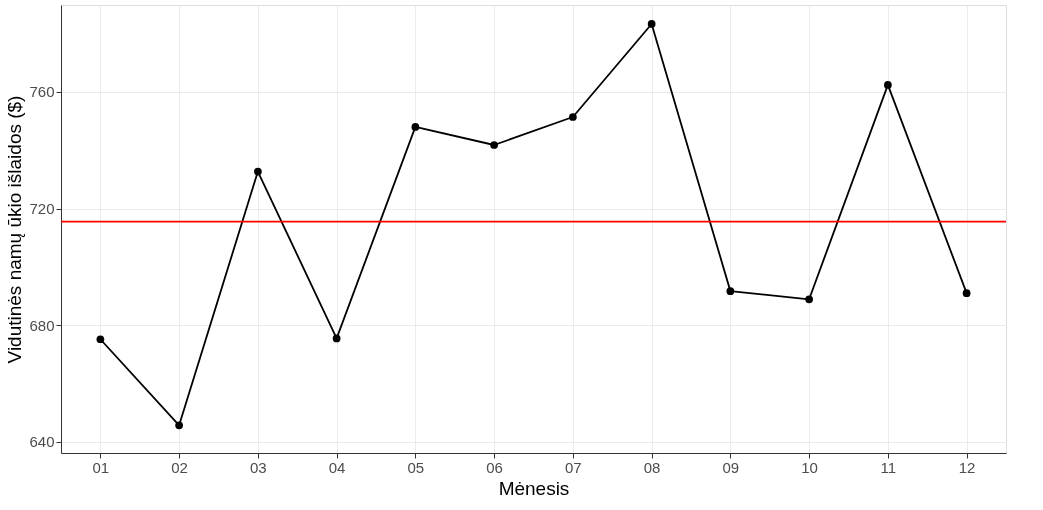 The width and height of the screenshot is (1043, 510). Describe the element at coordinates (101, 467) in the screenshot. I see `x-tick-label: 01` at that location.